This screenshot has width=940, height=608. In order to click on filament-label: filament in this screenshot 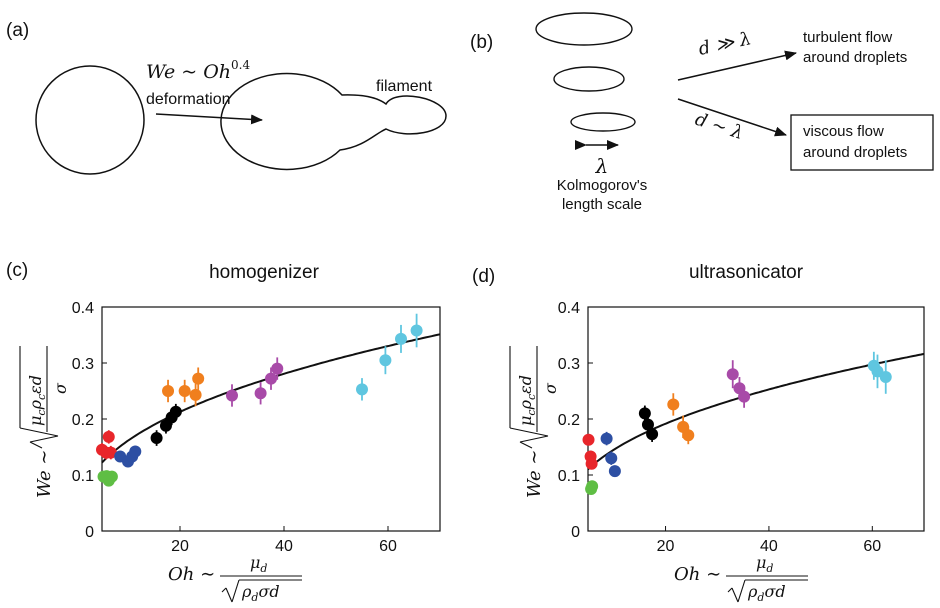, I will do `click(404, 86)`.